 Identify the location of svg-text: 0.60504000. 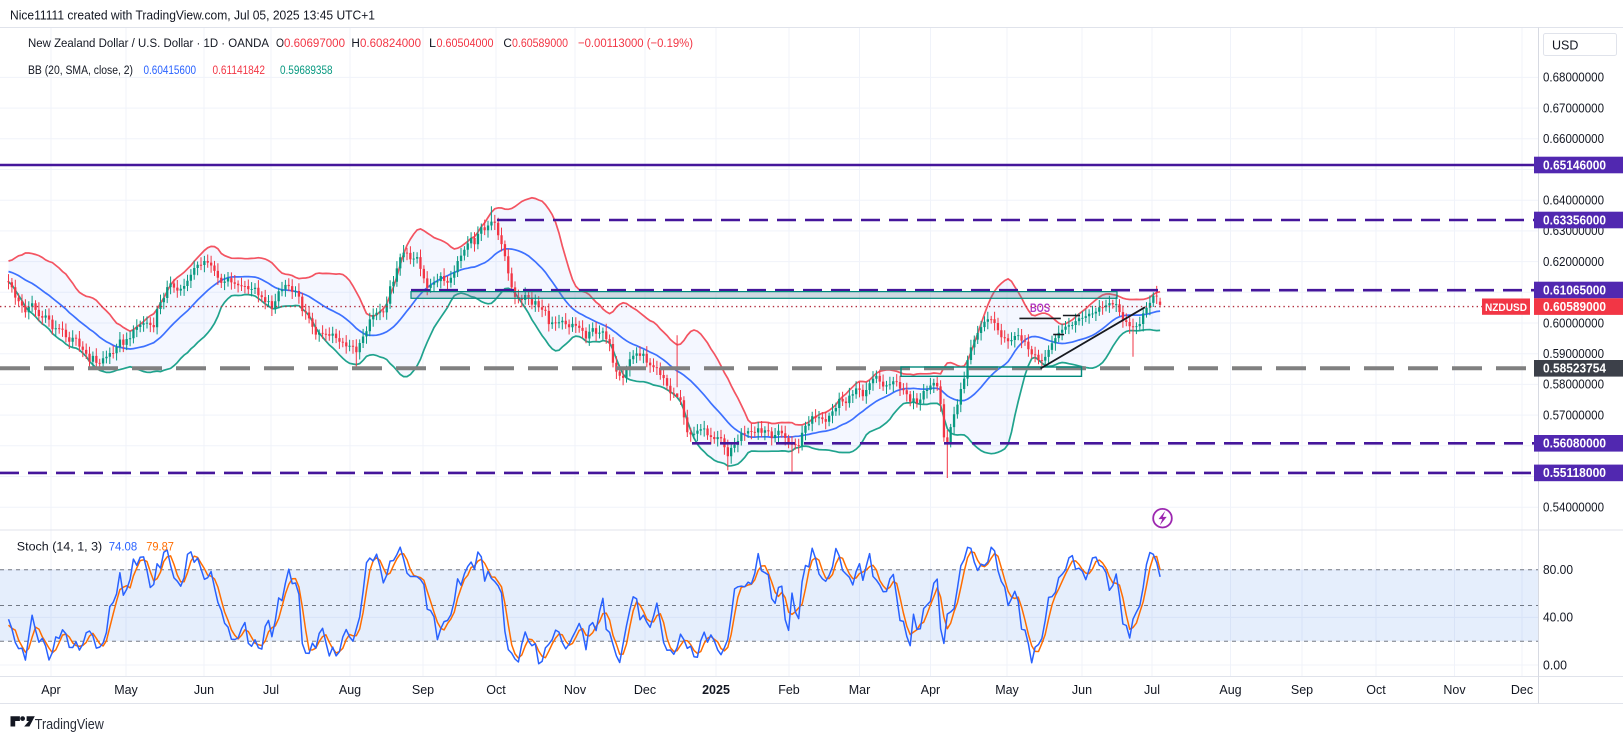
(465, 43).